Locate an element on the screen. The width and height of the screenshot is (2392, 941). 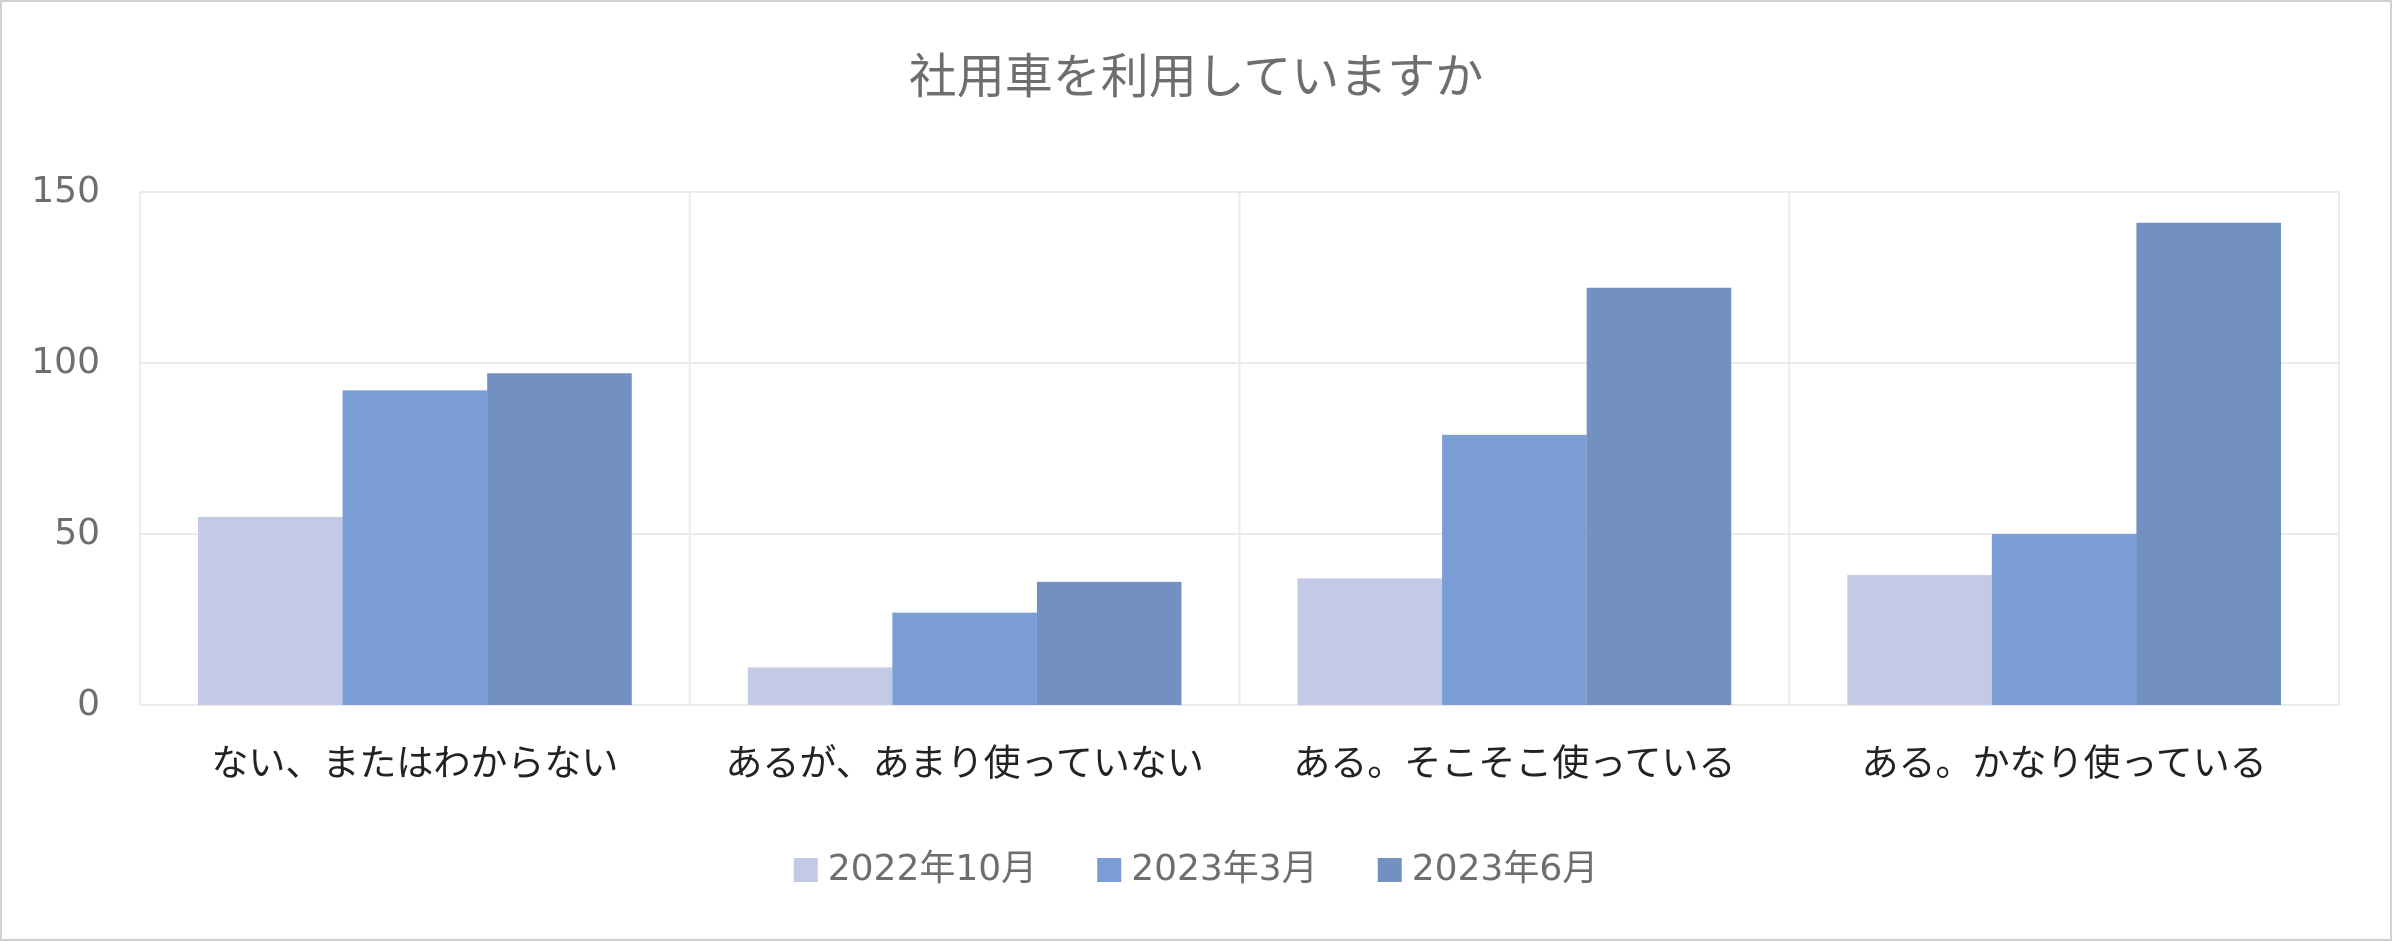
y-tick-label: 150 is located at coordinates (65, 190).